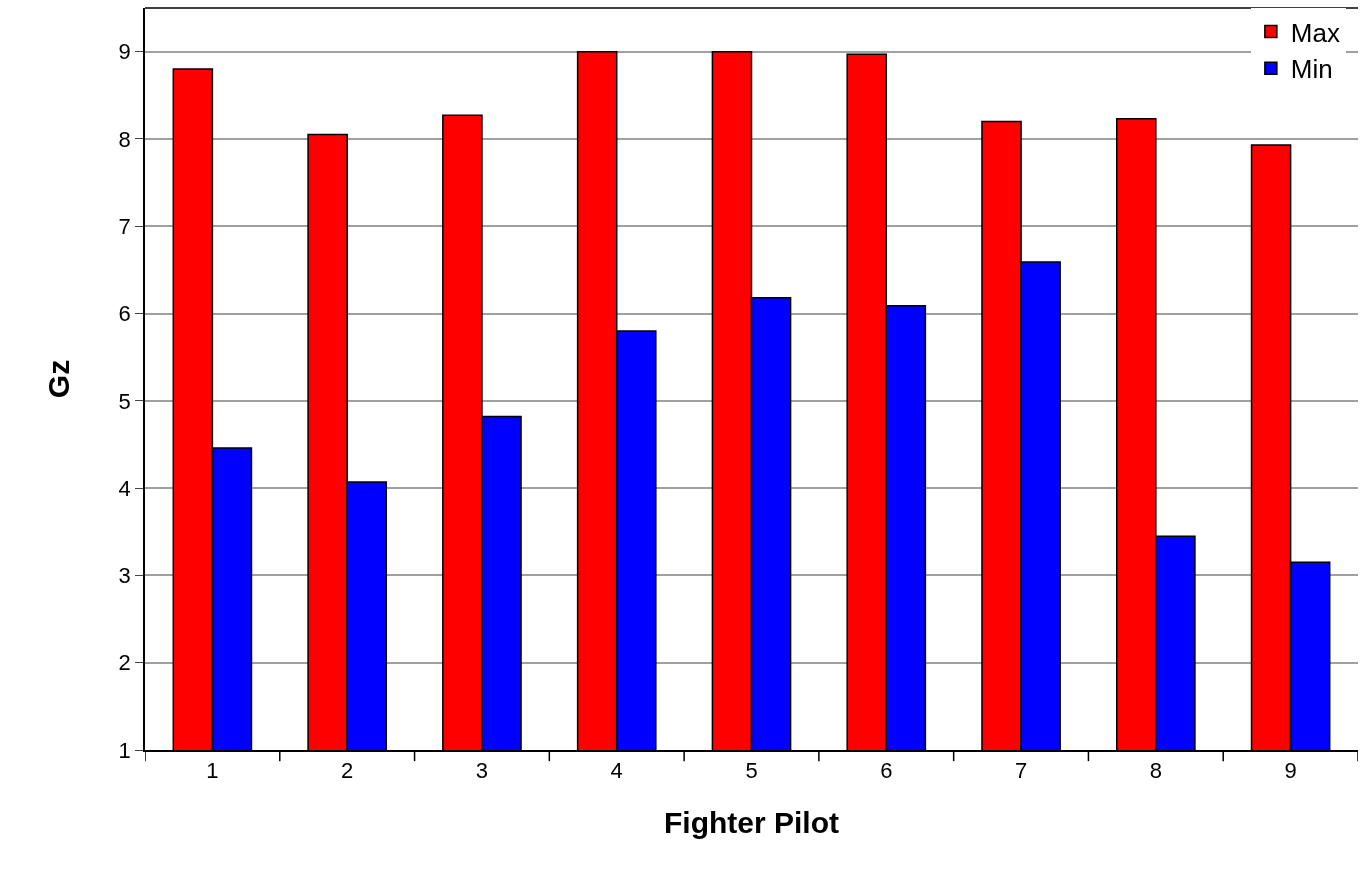 This screenshot has width=1360, height=889. Describe the element at coordinates (124, 401) in the screenshot. I see `y-tick-label: 5` at that location.